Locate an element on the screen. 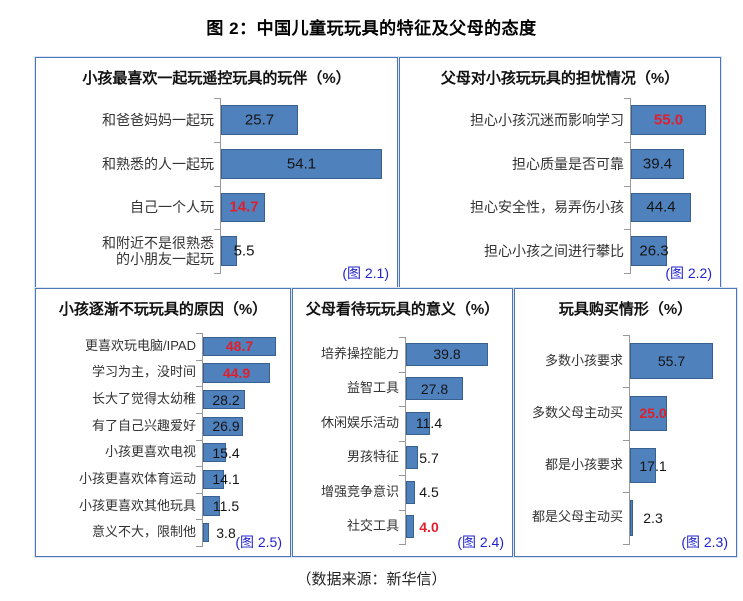 The height and width of the screenshot is (601, 743). value-label: 25.0 is located at coordinates (653, 413).